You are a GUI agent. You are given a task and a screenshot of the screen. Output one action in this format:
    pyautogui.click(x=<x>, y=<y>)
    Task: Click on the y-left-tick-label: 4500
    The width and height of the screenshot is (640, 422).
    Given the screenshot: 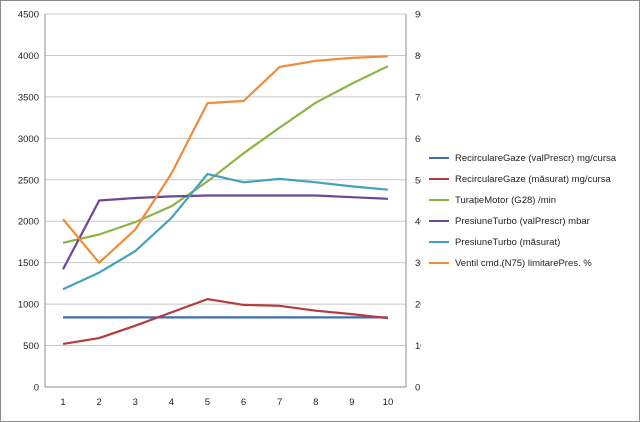 What is the action you would take?
    pyautogui.click(x=28, y=15)
    